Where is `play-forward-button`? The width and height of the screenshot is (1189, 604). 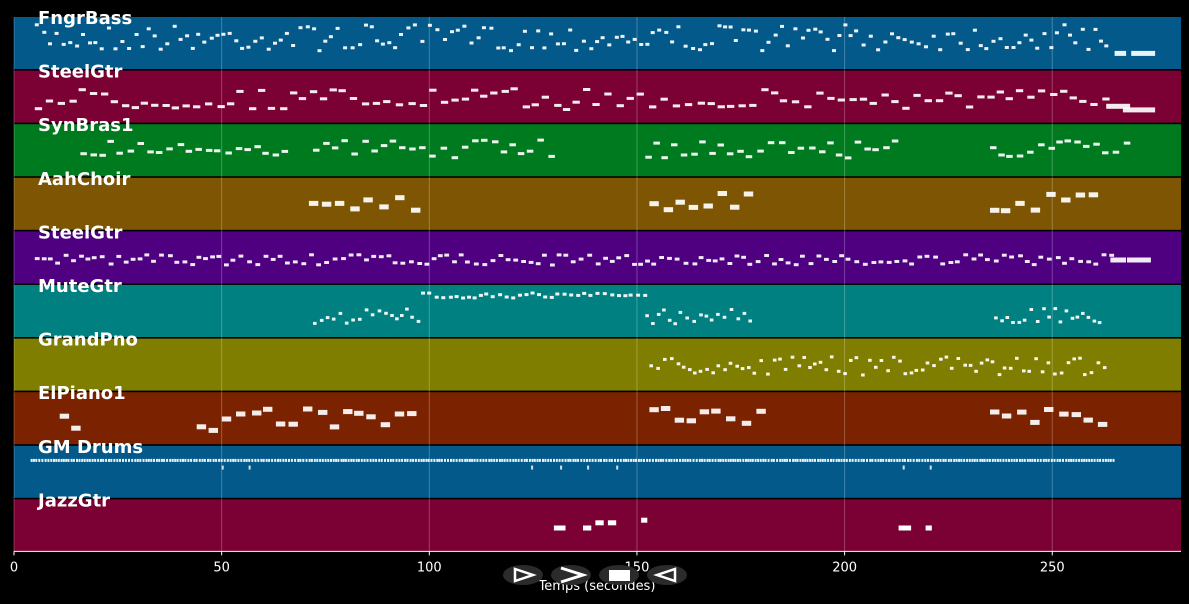
play-forward-button is located at coordinates (523, 575).